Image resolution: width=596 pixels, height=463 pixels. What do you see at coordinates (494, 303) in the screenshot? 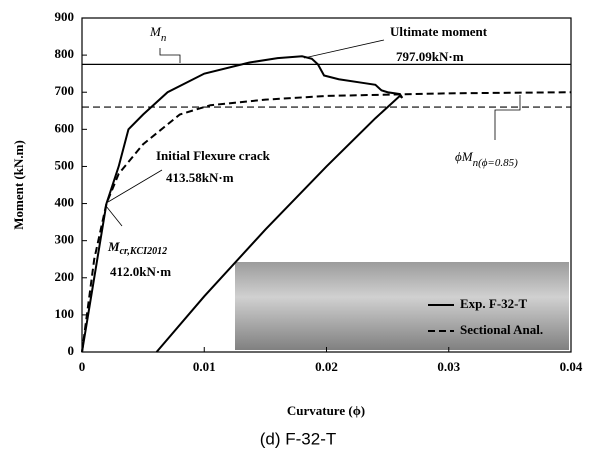
I see `legend-label: Exp. F-32-T` at bounding box center [494, 303].